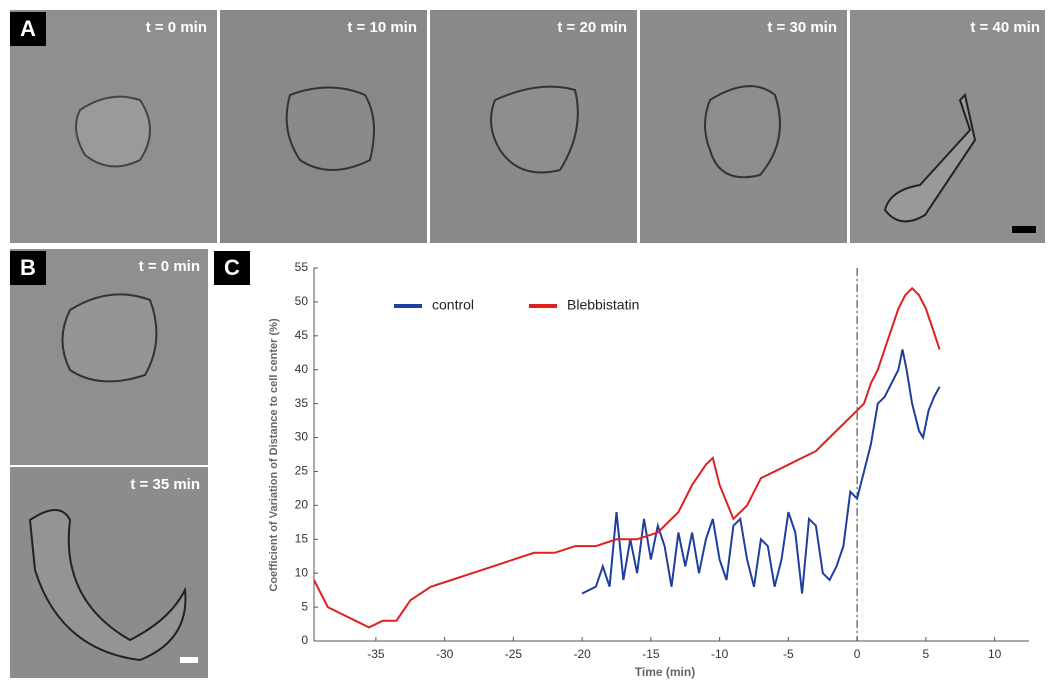 The height and width of the screenshot is (680, 1055). I want to click on y-tick-label: 40, so click(302, 369).